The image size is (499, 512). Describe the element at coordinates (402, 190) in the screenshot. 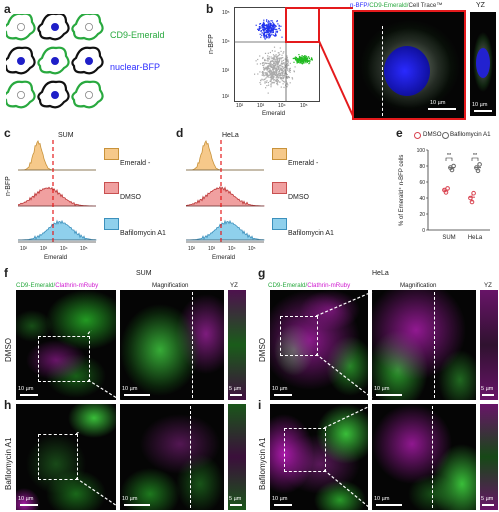

I see `e-ylabel: % of Emerald⁺ n-BFP cells` at that location.